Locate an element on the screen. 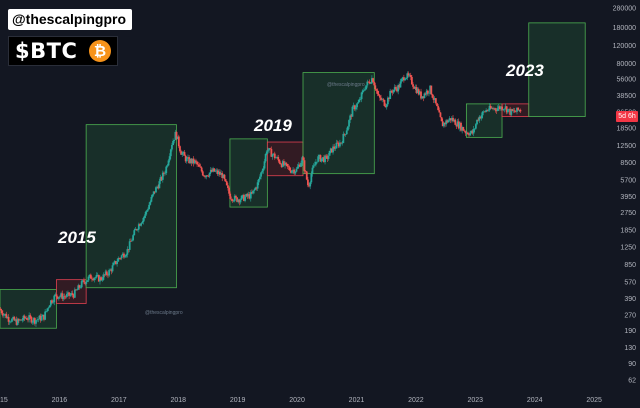  watermark: @thescalpingpro is located at coordinates (346, 85).